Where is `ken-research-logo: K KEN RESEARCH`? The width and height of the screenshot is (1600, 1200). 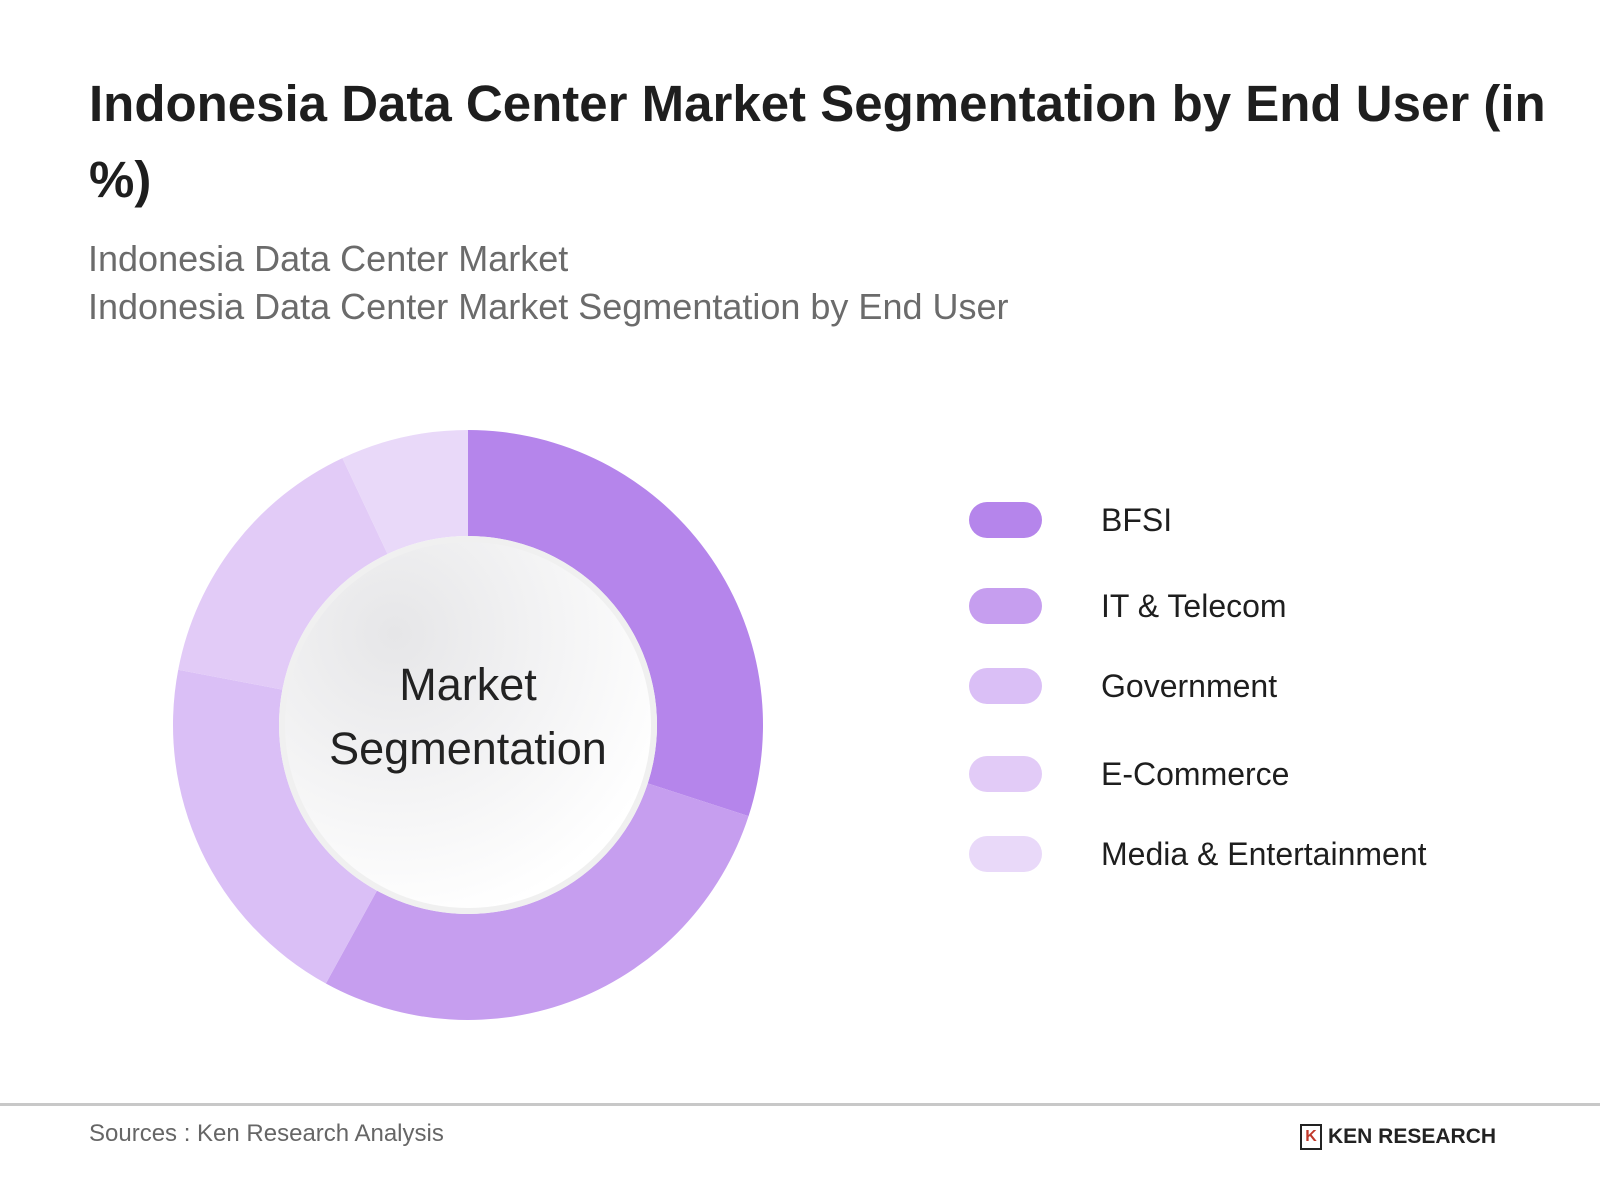 ken-research-logo: K KEN RESEARCH is located at coordinates (1398, 1137).